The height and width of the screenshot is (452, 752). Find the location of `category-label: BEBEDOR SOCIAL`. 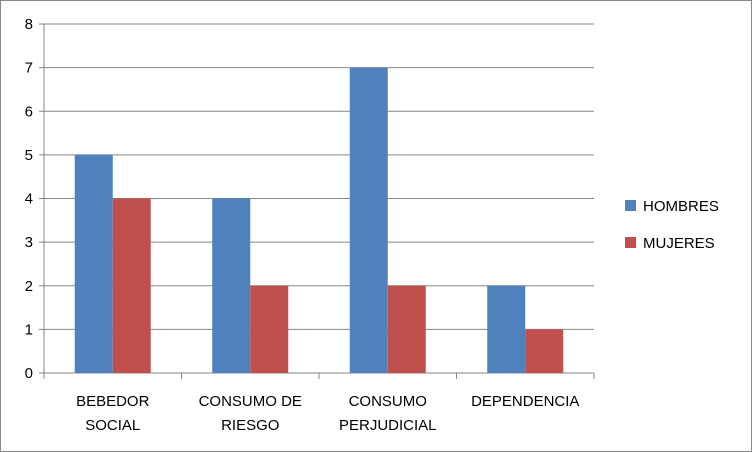

category-label: BEBEDOR SOCIAL is located at coordinates (113, 413).